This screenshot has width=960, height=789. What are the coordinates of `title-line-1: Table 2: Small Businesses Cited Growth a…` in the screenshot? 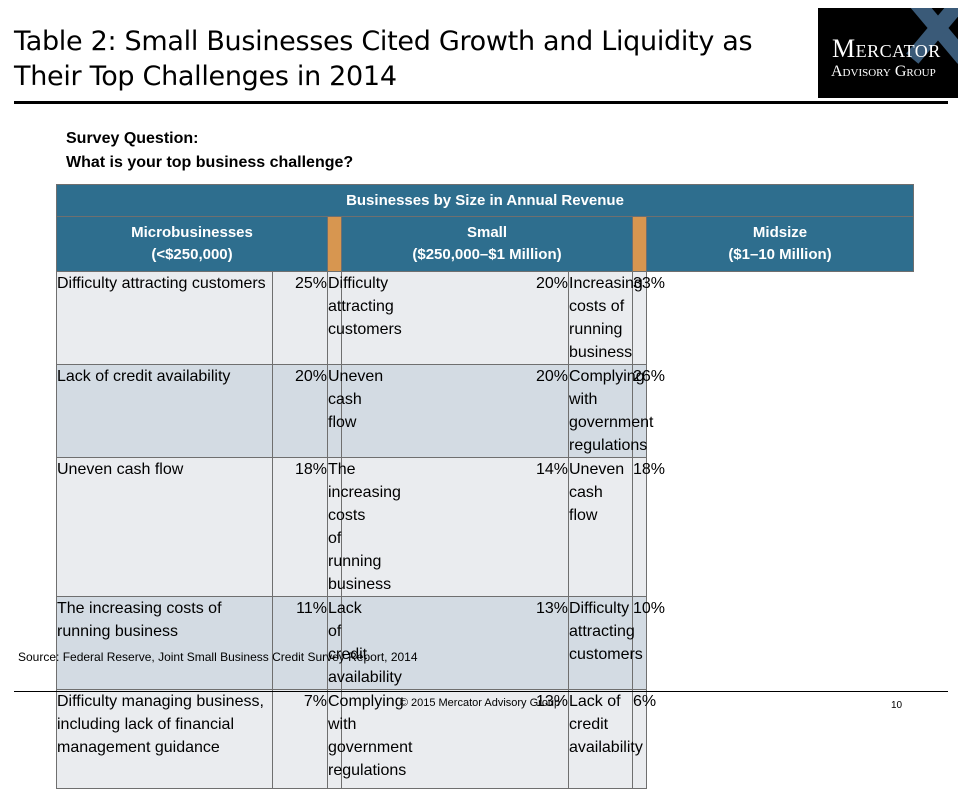 It's located at (383, 41).